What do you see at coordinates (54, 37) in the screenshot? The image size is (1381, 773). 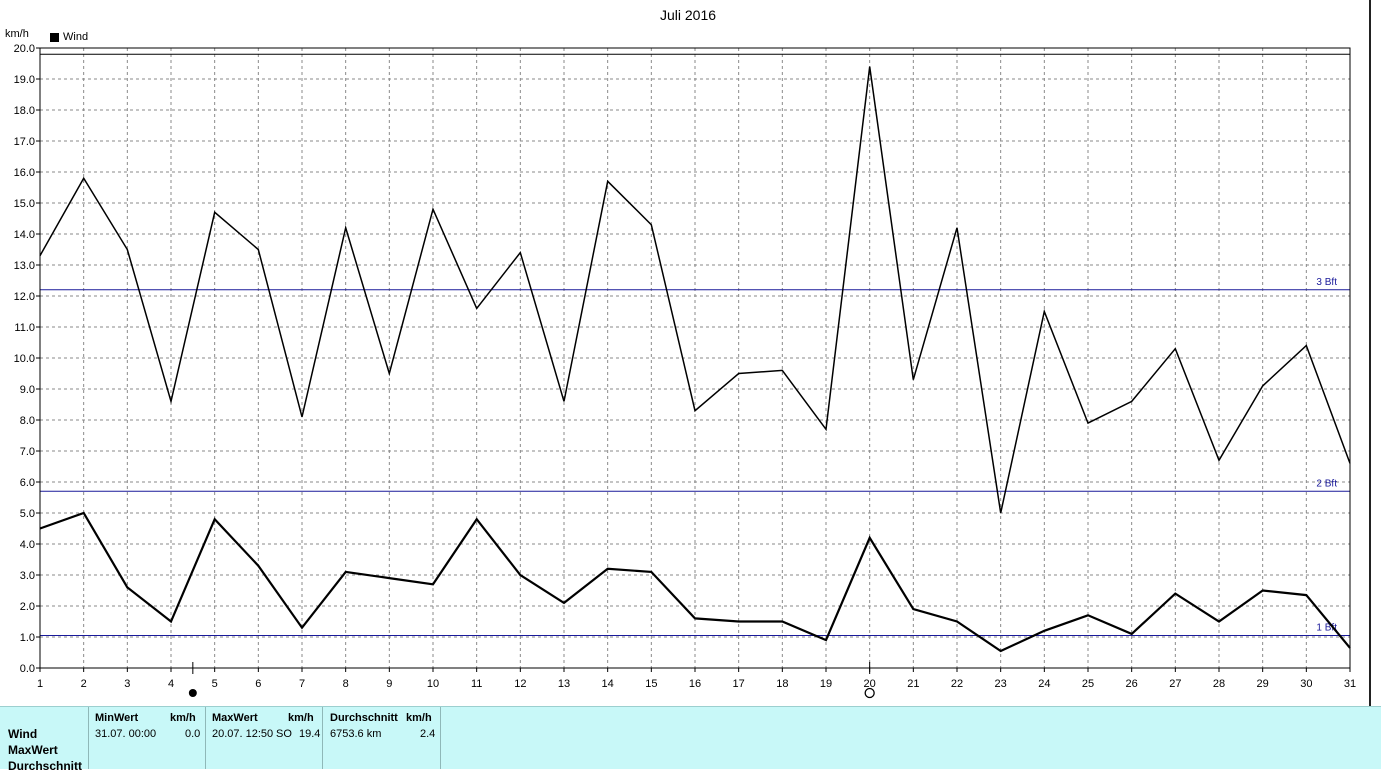 I see `legend-swatch` at bounding box center [54, 37].